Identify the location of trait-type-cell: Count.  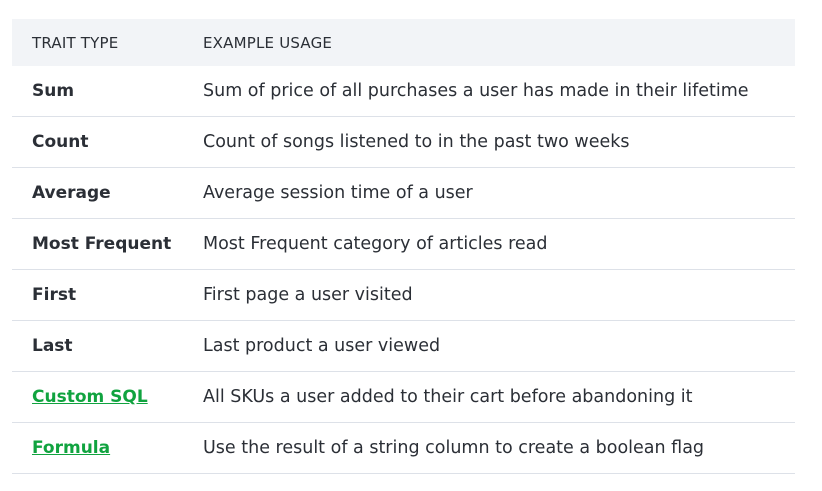
(107, 142).